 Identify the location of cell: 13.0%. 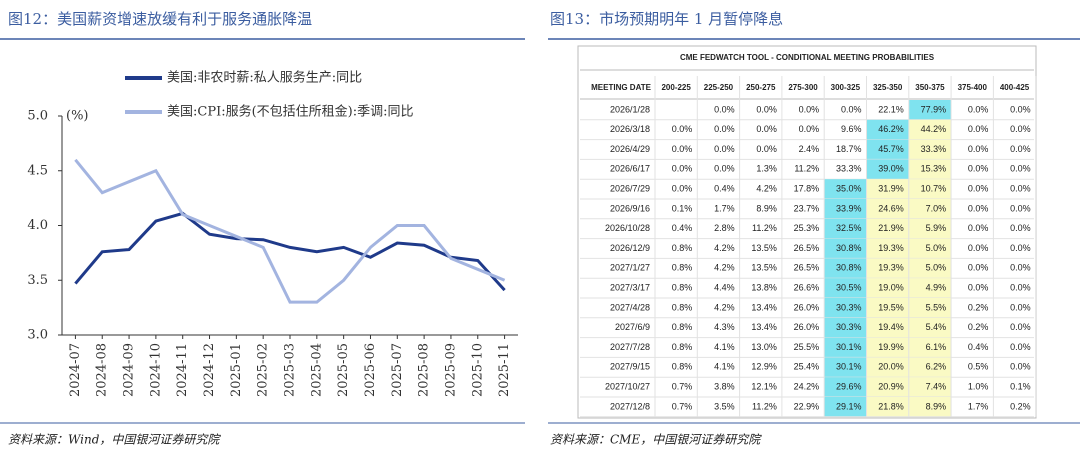
(764, 347).